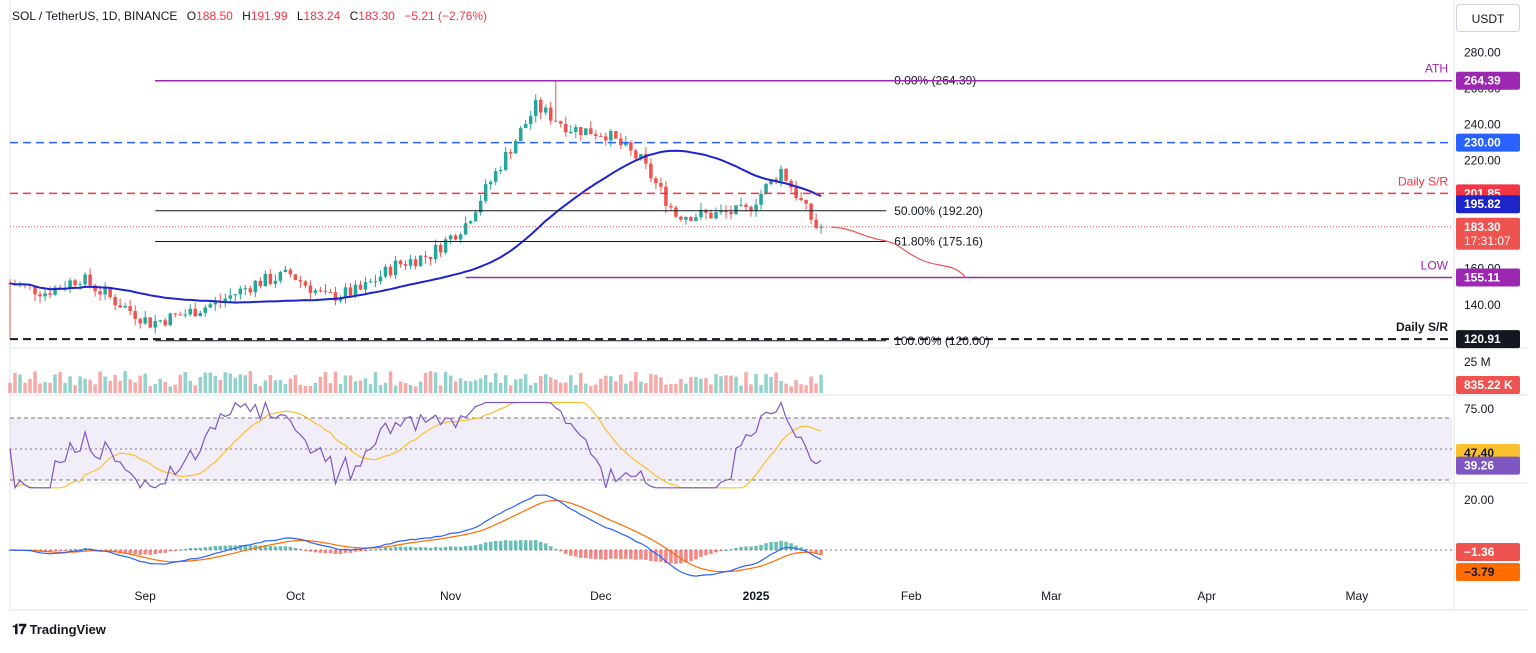 The image size is (1536, 653). What do you see at coordinates (911, 596) in the screenshot?
I see `x-tick-label: Feb` at bounding box center [911, 596].